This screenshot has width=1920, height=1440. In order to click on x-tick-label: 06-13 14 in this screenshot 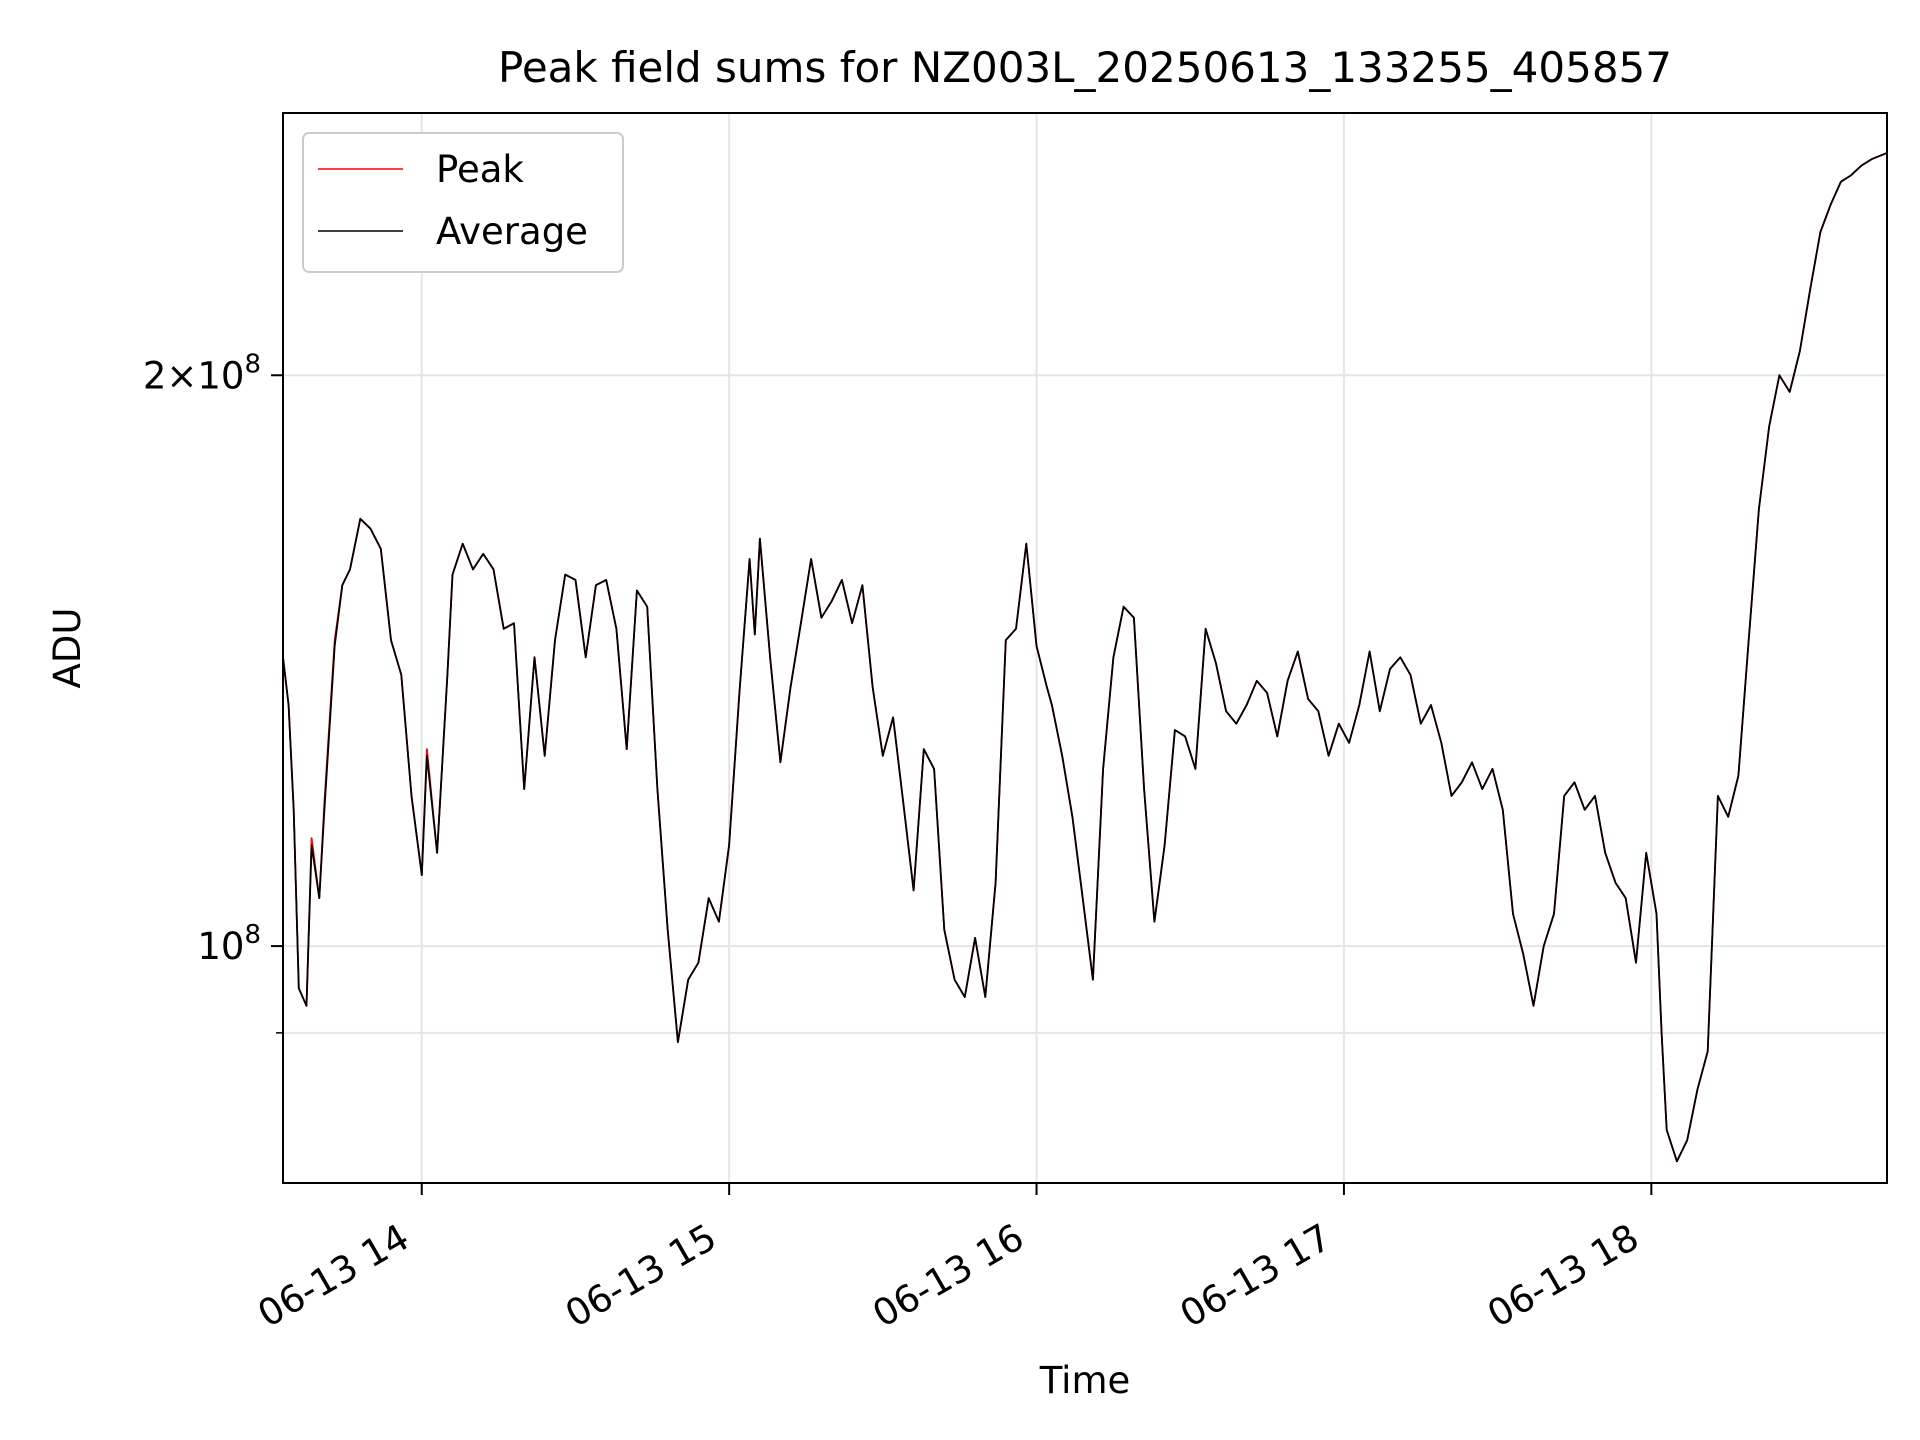, I will do `click(334, 1276)`.